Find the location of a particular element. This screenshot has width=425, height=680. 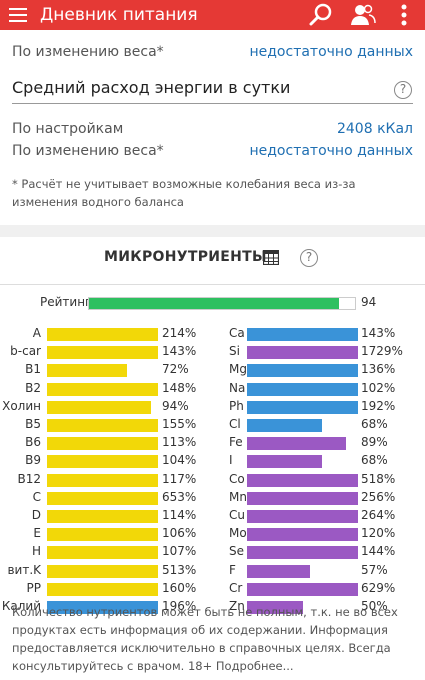

nutrient-name: Fe is located at coordinates (236, 442).